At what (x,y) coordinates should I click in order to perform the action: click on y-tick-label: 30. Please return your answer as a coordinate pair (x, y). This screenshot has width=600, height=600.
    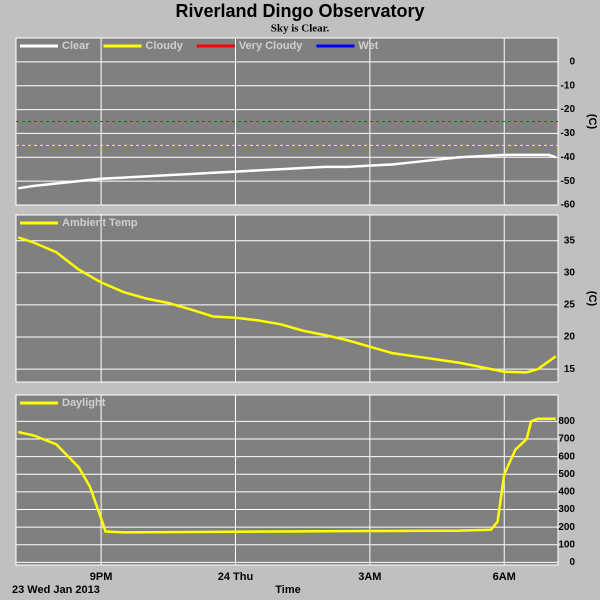
    Looking at the image, I should click on (570, 272).